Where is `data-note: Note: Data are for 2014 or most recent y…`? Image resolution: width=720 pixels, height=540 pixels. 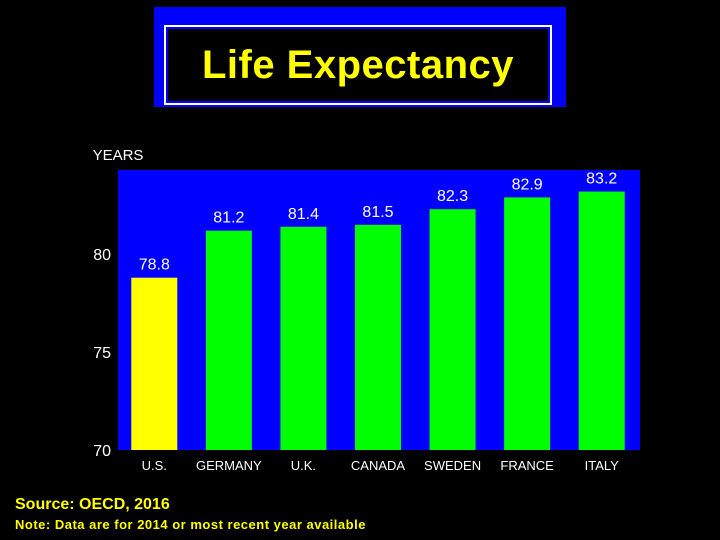
data-note: Note: Data are for 2014 or most recent y… is located at coordinates (190, 524).